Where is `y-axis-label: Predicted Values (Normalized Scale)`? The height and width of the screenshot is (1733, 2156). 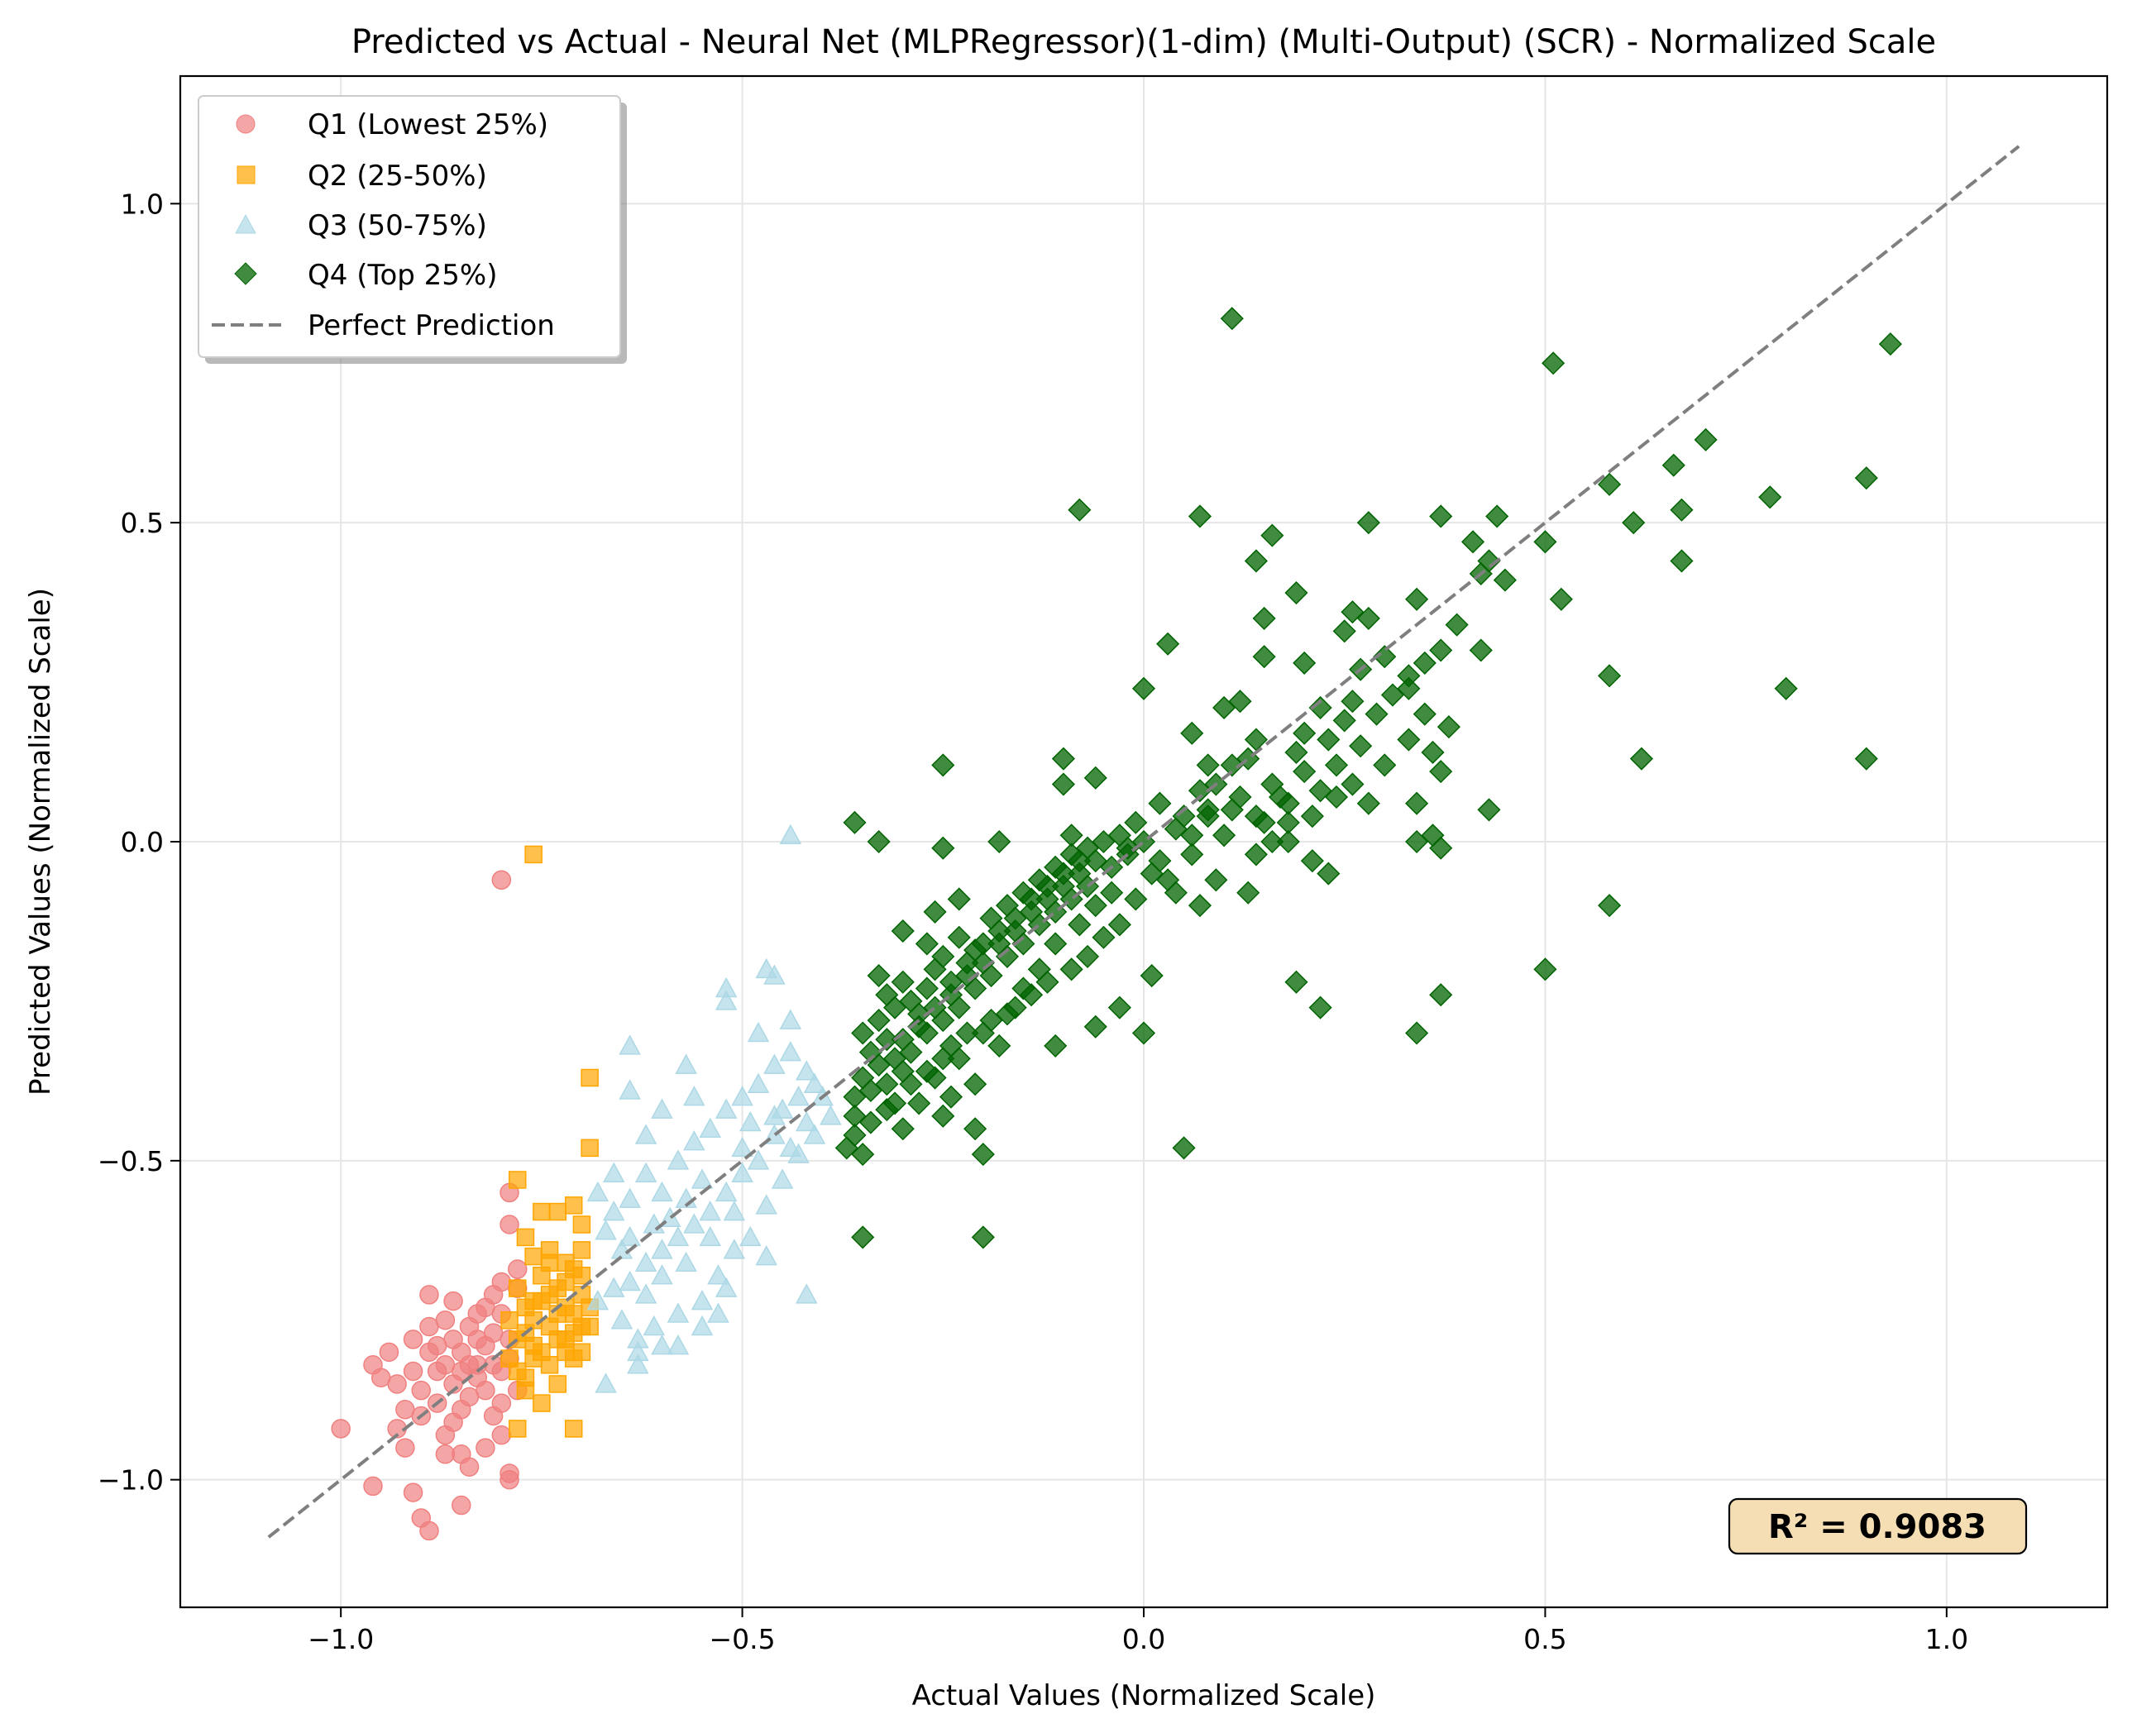
y-axis-label: Predicted Values (Normalized Scale) is located at coordinates (40, 842).